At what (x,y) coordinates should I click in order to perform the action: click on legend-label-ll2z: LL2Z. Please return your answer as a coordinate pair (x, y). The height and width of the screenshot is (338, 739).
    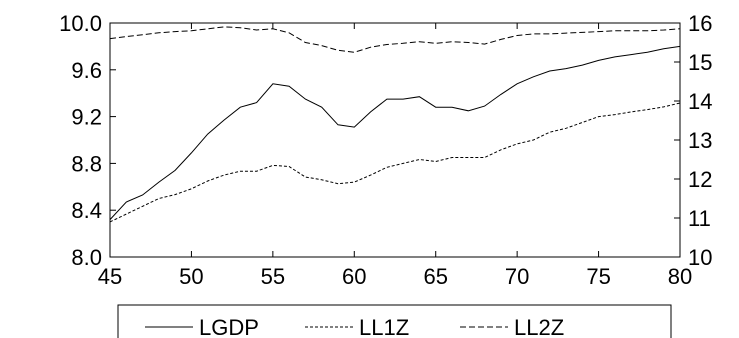
    Looking at the image, I should click on (539, 326).